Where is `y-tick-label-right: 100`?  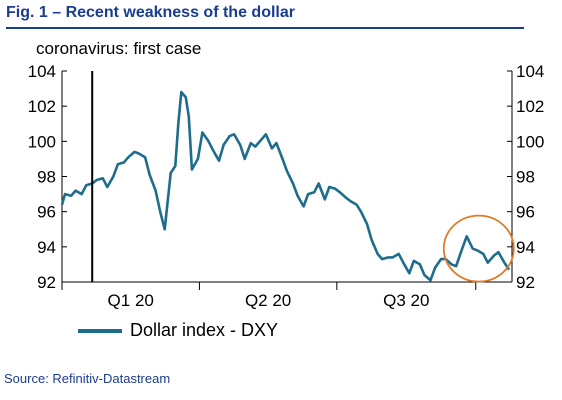 y-tick-label-right: 100 is located at coordinates (530, 141).